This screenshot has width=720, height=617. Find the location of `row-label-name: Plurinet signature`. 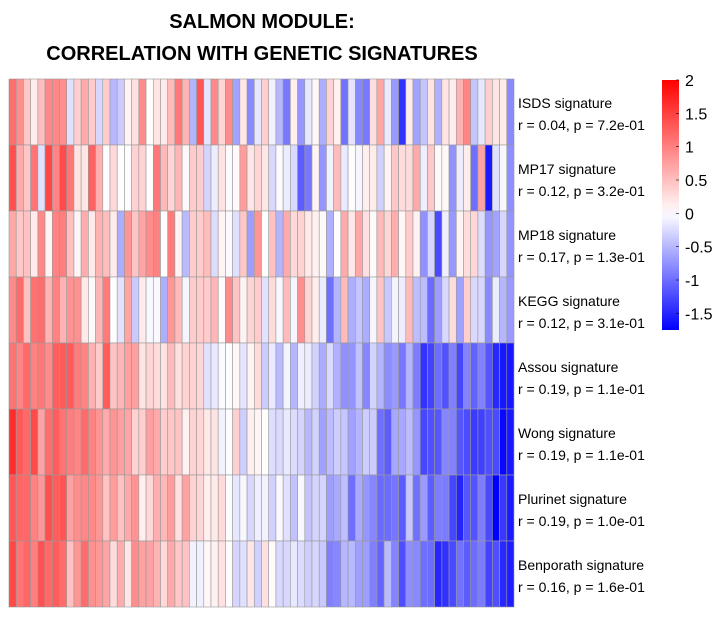

row-label-name: Plurinet signature is located at coordinates (572, 499).